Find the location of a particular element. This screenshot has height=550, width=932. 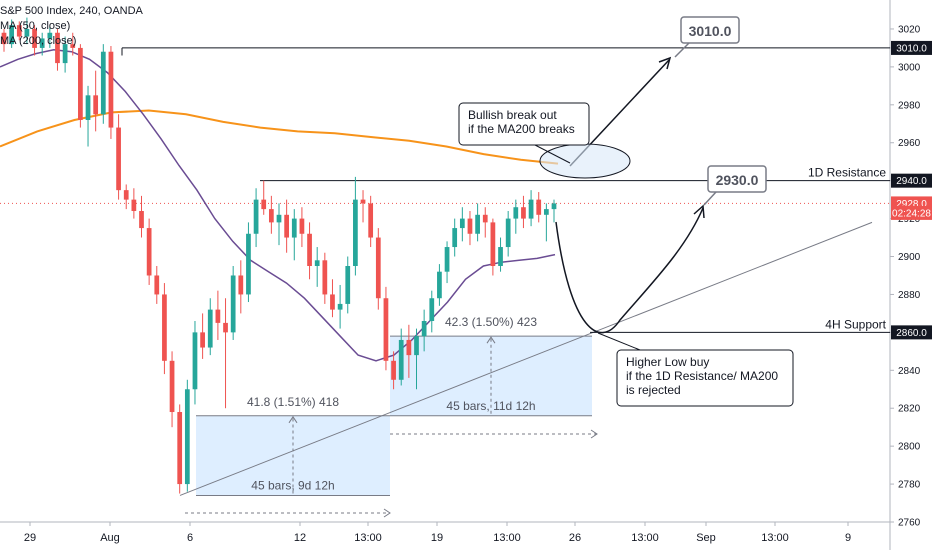

target-3010-pointer is located at coordinates (682, 50).